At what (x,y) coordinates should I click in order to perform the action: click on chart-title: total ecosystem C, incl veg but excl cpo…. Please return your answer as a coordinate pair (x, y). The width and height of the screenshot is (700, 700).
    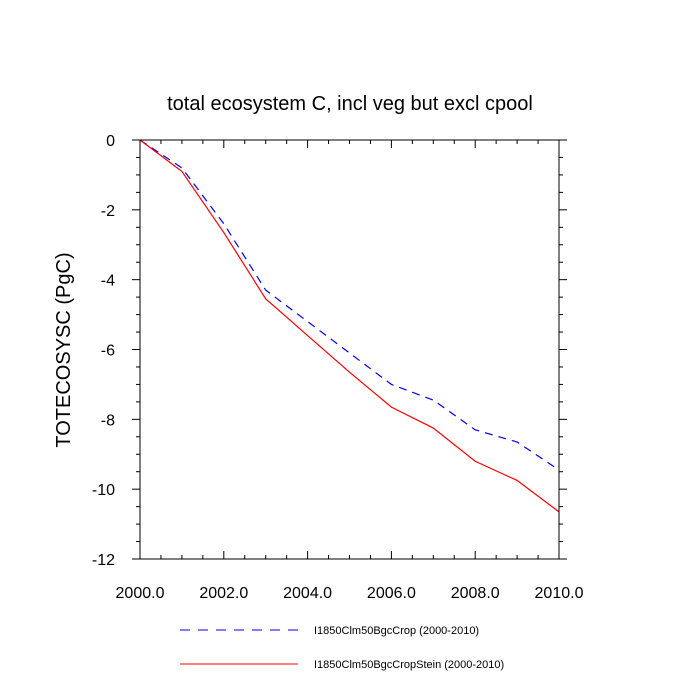
    Looking at the image, I should click on (350, 104).